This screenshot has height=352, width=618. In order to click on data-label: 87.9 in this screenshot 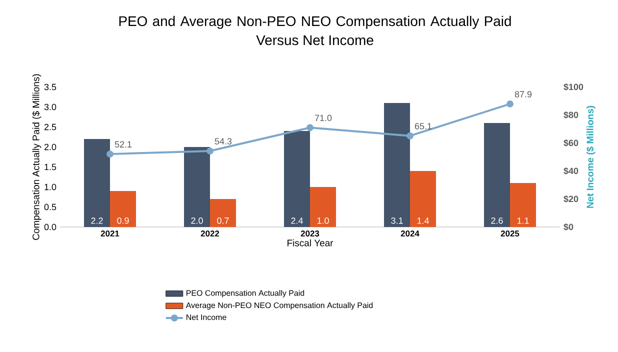, I will do `click(523, 94)`.